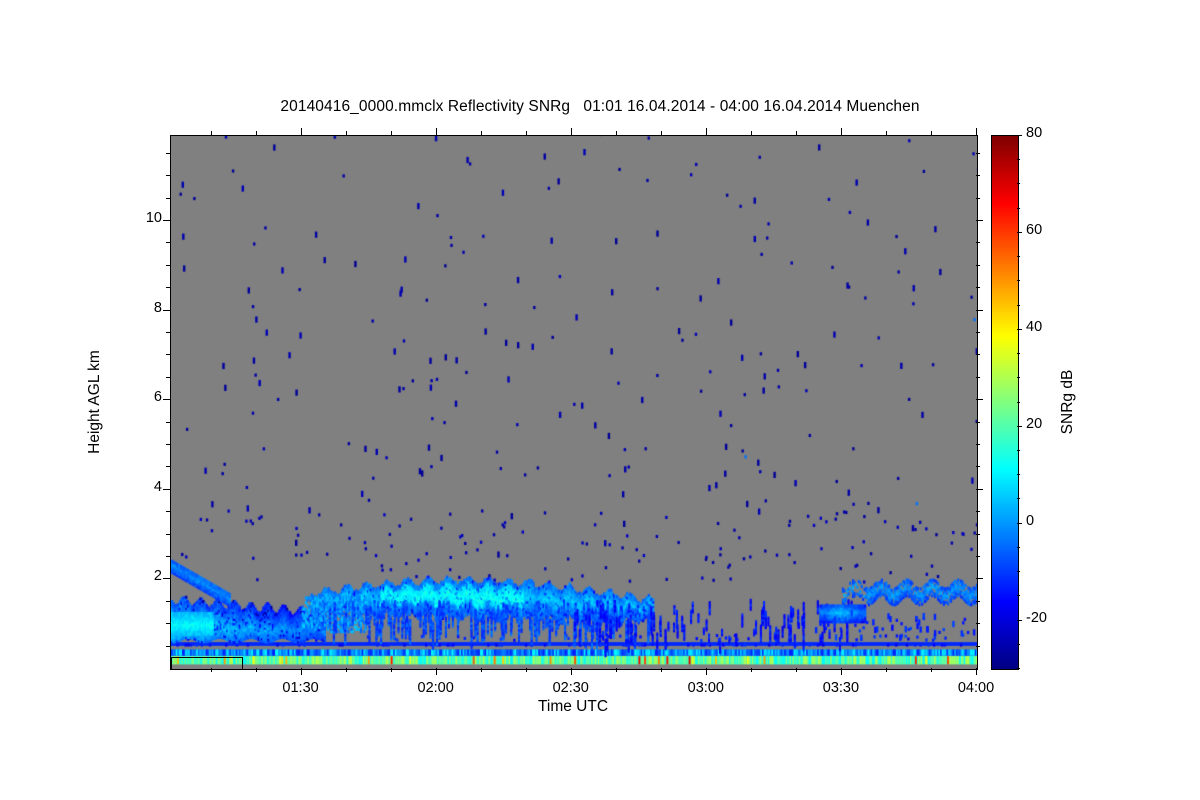 The image size is (1200, 800). I want to click on y-tick-label: 2, so click(157, 576).